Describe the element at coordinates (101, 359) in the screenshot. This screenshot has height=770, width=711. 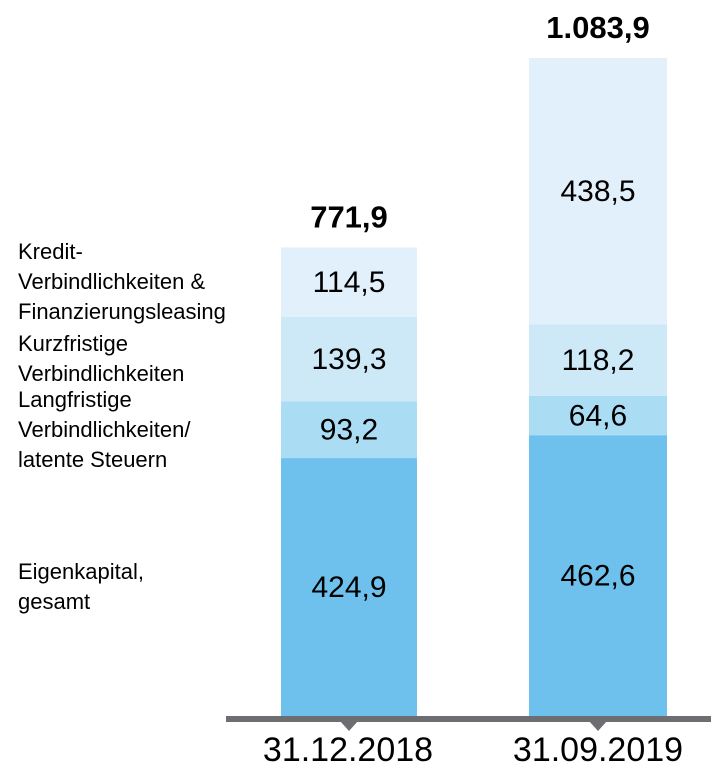
I see `legend-label: Kurzfristige Verbindlichkeiten` at that location.